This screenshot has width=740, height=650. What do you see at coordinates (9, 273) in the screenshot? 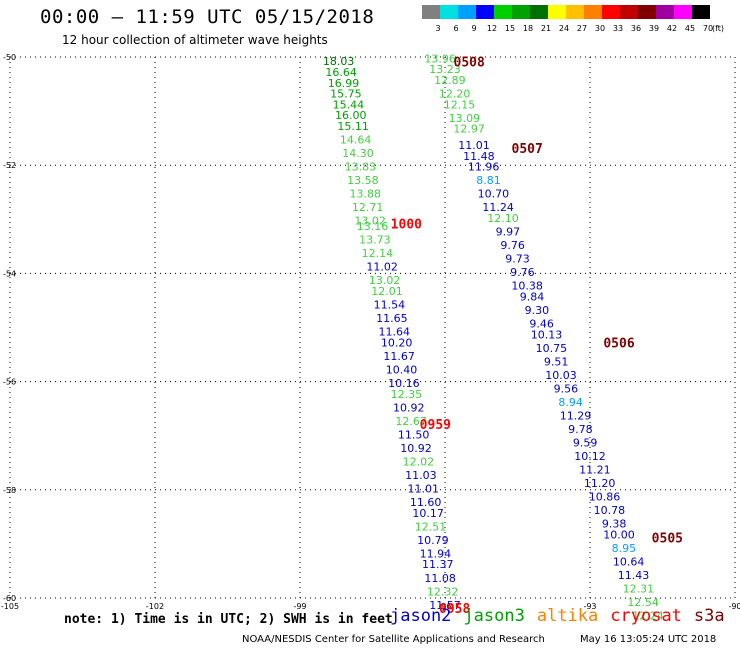
I see `y-tick-label: -54` at bounding box center [9, 273].